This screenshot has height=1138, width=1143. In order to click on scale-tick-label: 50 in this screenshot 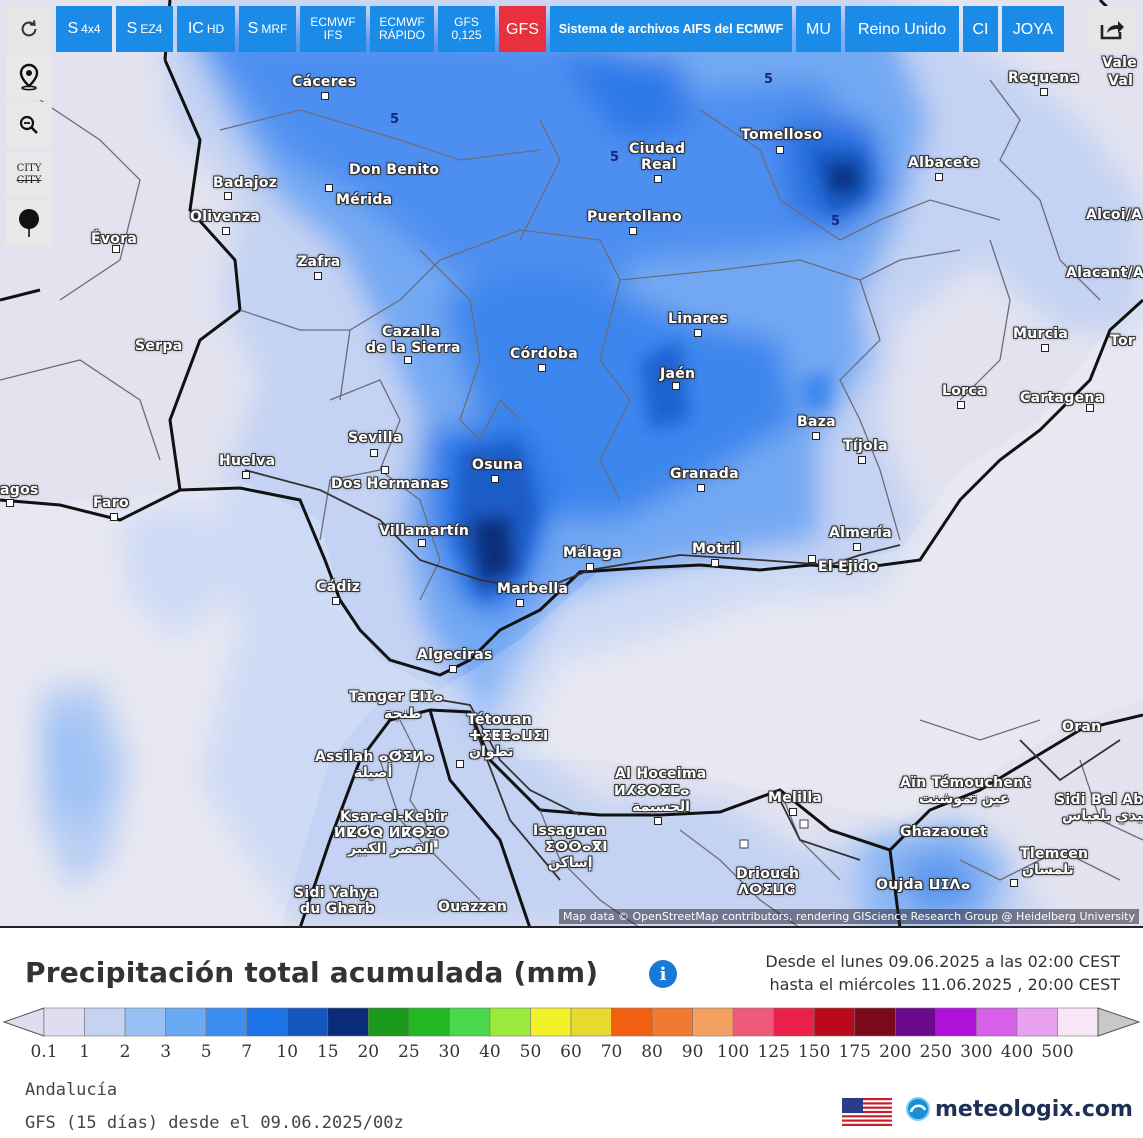, I will do `click(530, 1052)`.